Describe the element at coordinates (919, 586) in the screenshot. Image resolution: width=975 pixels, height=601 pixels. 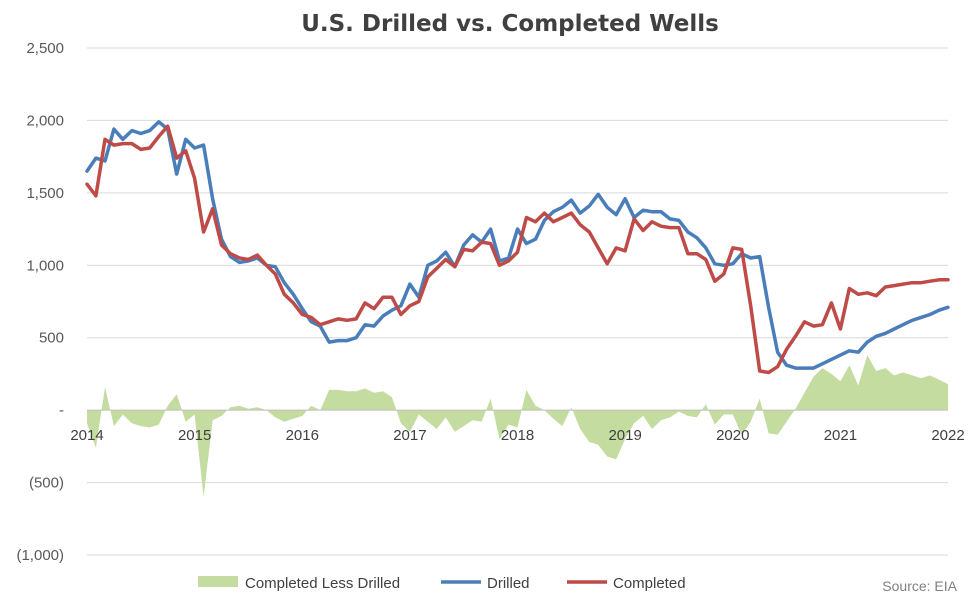
I see `source-note: Source: EIA` at that location.